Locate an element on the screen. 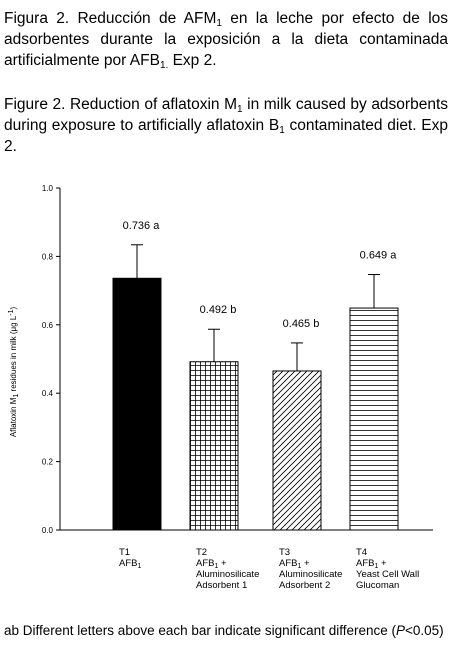 Image resolution: width=452 pixels, height=664 pixels. y-tick-label: 0.0 is located at coordinates (48, 530).